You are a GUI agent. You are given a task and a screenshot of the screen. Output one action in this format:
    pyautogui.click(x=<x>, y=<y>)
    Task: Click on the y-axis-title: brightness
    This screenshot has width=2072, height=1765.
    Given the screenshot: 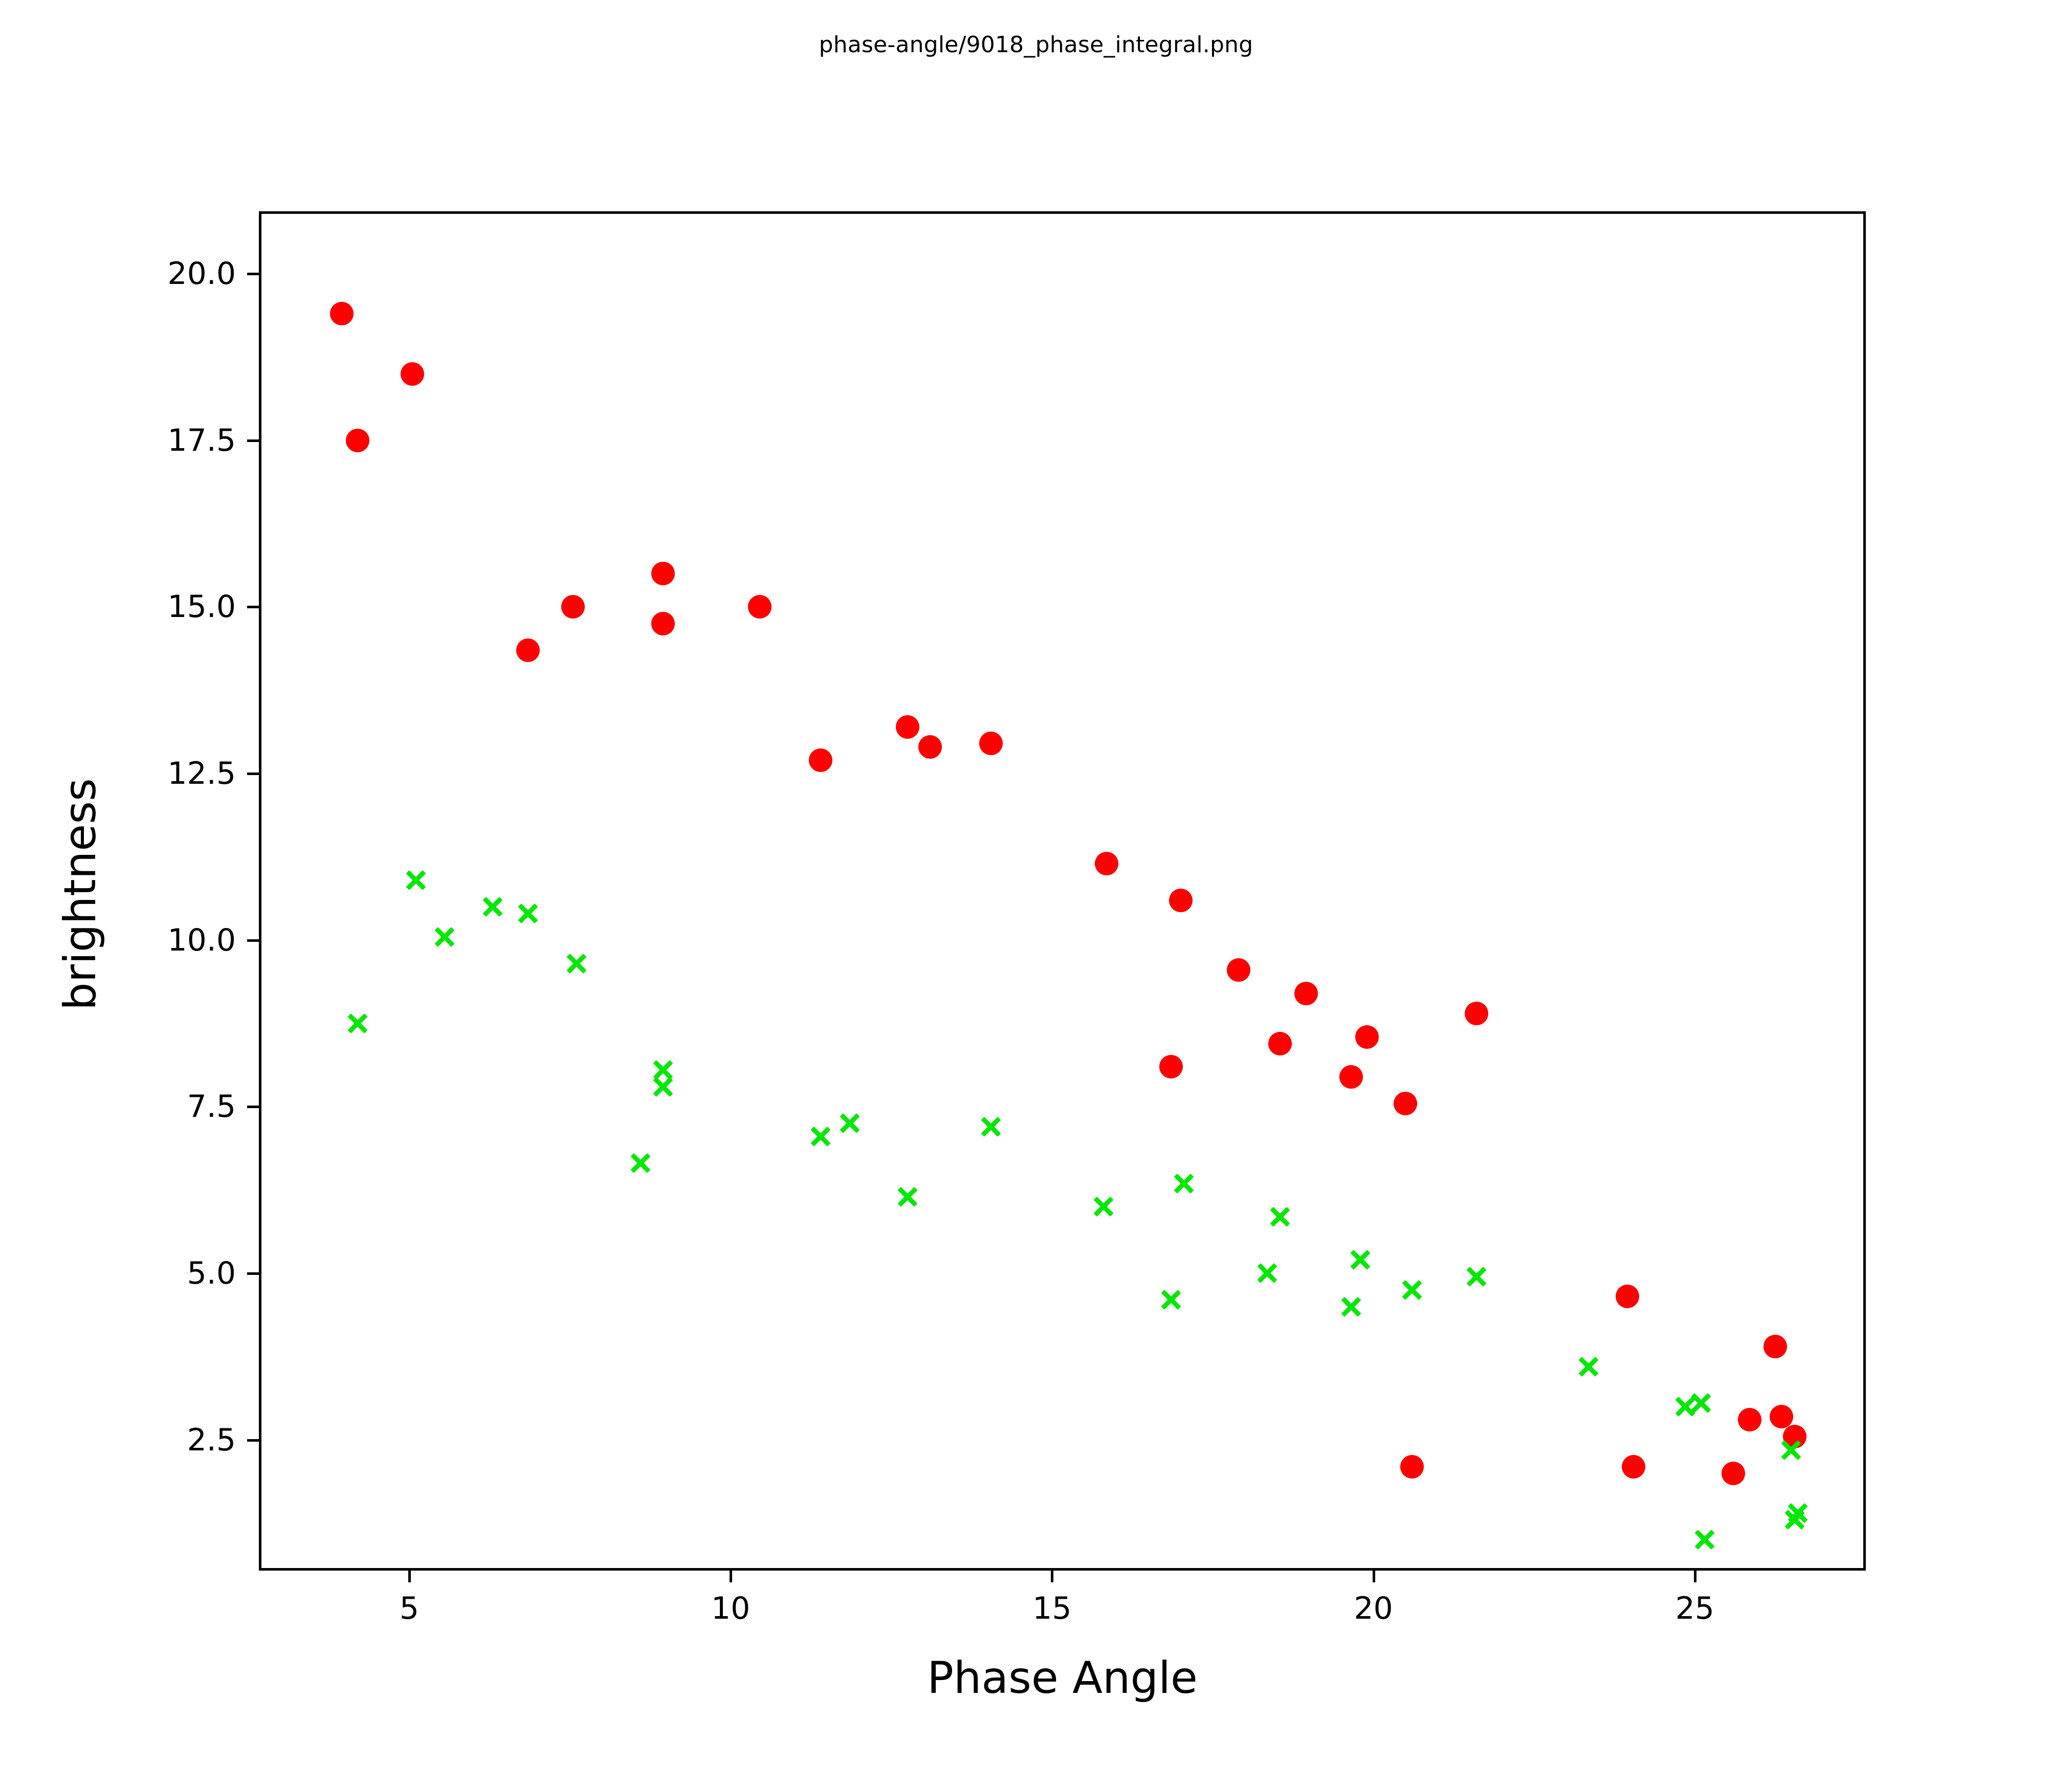 What is the action you would take?
    pyautogui.click(x=80, y=894)
    